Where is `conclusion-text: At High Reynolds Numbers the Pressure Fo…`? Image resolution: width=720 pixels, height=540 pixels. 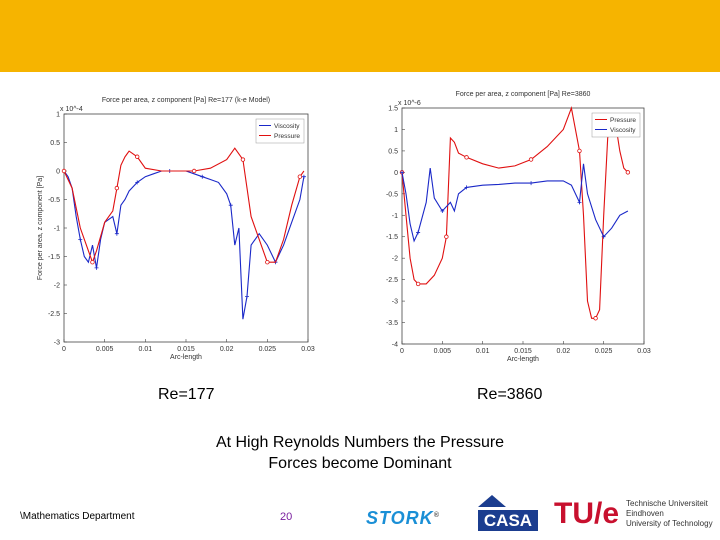 conclusion-text: At High Reynolds Numbers the Pressure Fo… is located at coordinates (360, 453).